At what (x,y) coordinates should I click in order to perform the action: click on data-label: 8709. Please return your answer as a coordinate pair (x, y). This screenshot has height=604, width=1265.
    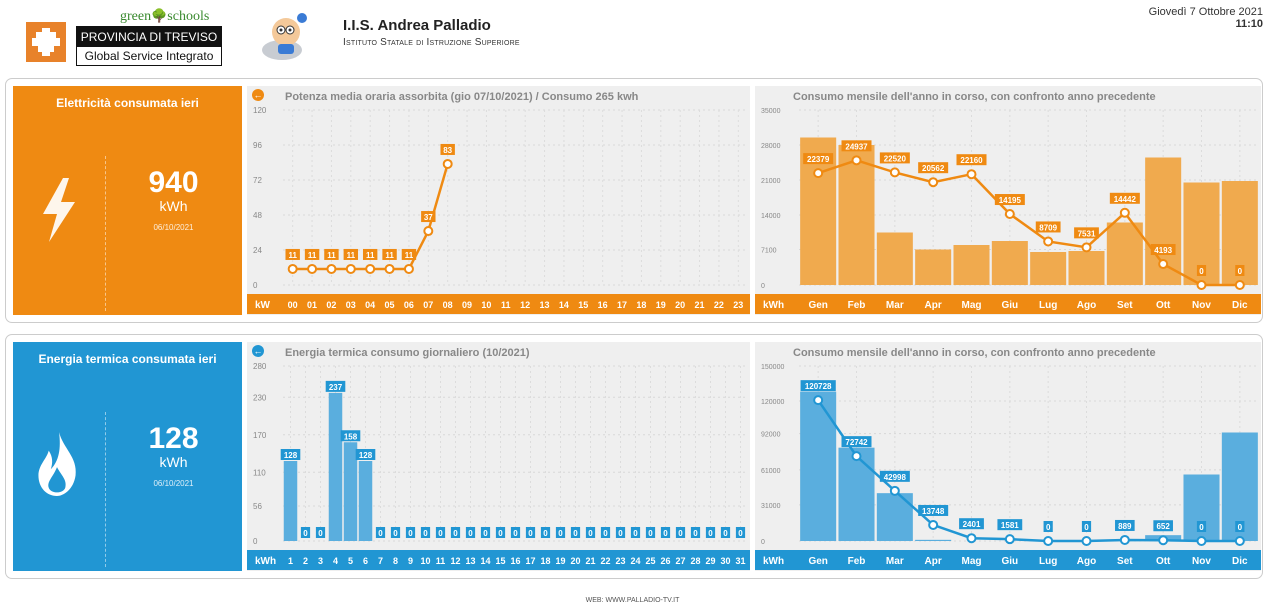
    Looking at the image, I should click on (1048, 227).